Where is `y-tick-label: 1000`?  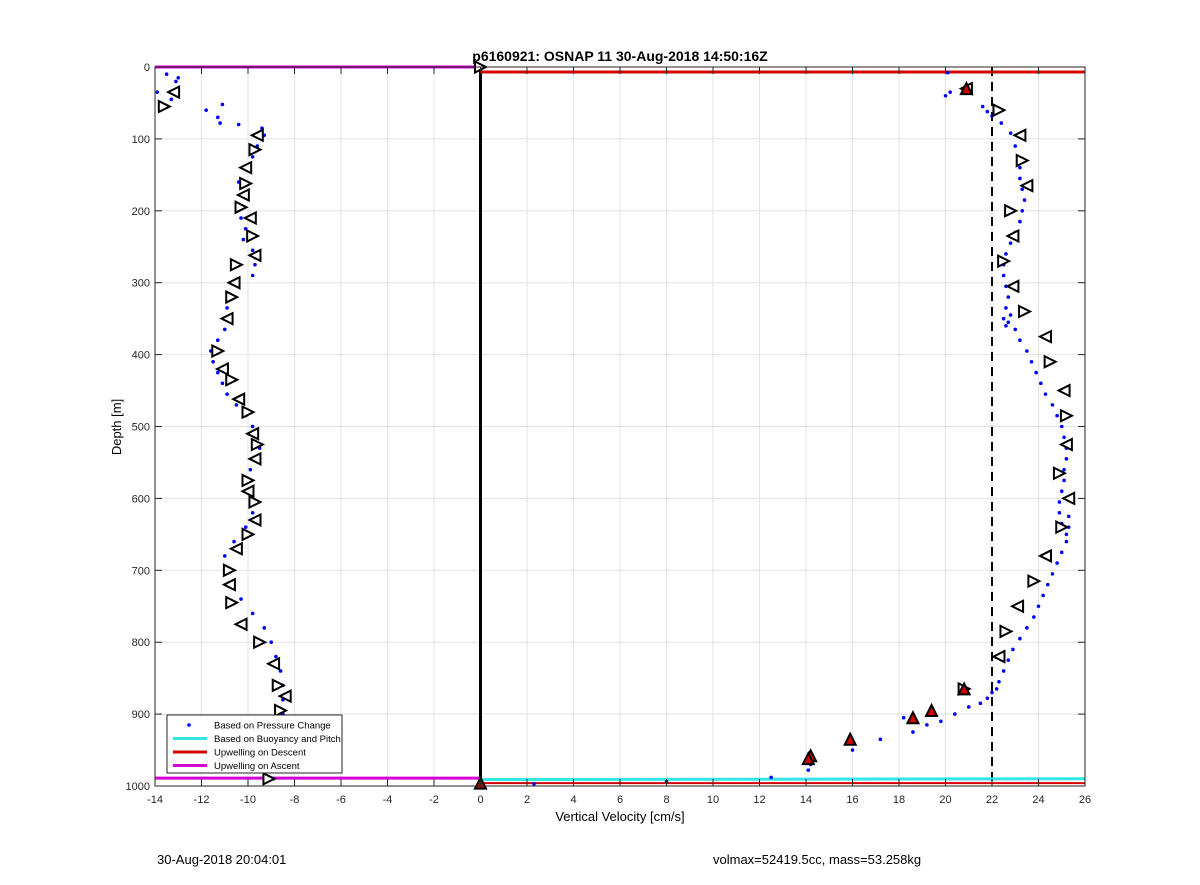
y-tick-label: 1000 is located at coordinates (138, 787).